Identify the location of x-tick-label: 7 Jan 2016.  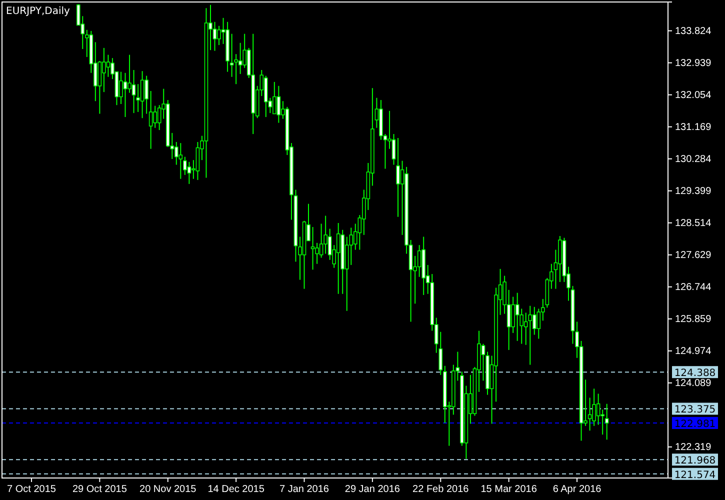
(305, 490).